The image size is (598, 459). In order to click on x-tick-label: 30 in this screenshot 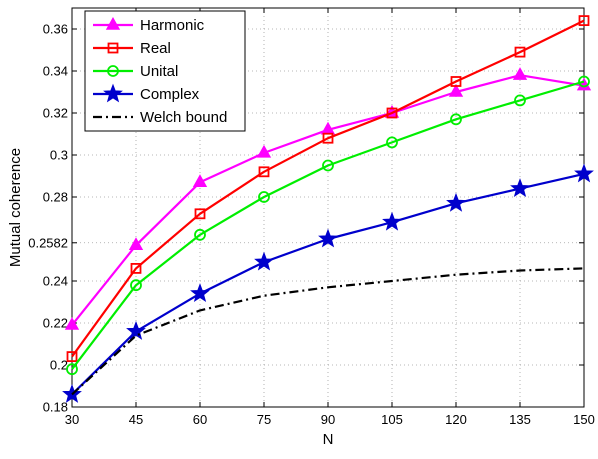, I will do `click(72, 419)`.